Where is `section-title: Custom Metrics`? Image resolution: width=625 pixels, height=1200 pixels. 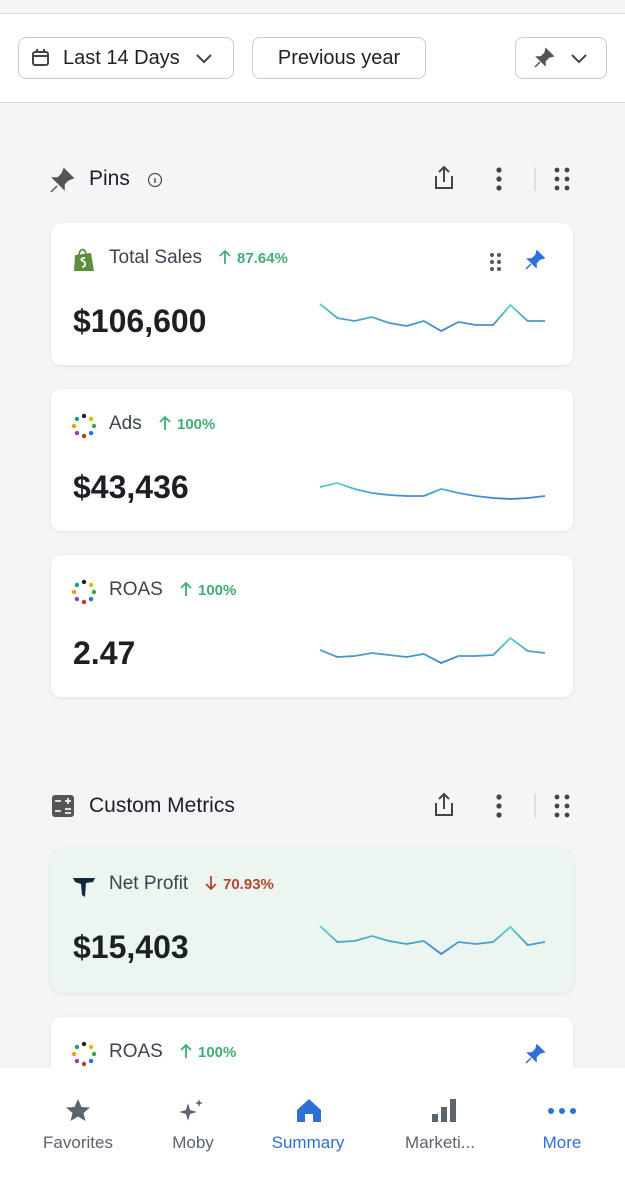 section-title: Custom Metrics is located at coordinates (162, 805).